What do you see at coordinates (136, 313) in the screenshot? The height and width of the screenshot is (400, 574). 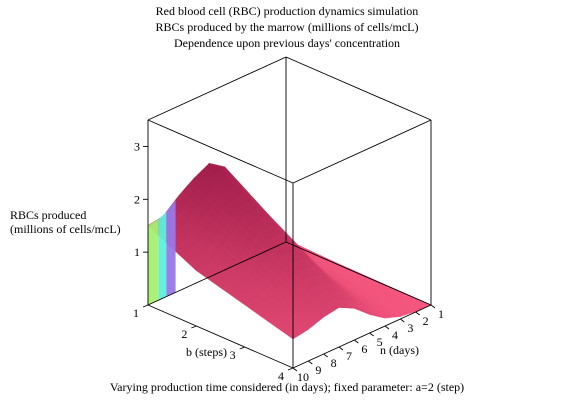 I see `b-tick-label: 1` at bounding box center [136, 313].